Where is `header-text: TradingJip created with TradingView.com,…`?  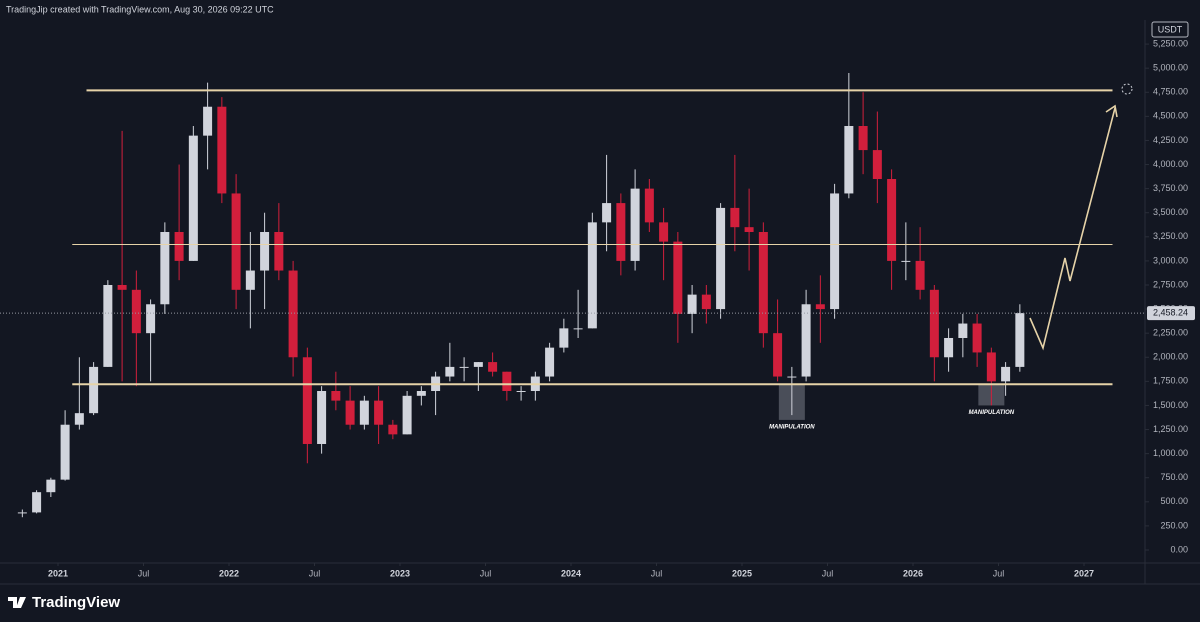
header-text: TradingJip created with TradingView.com,… is located at coordinates (140, 9).